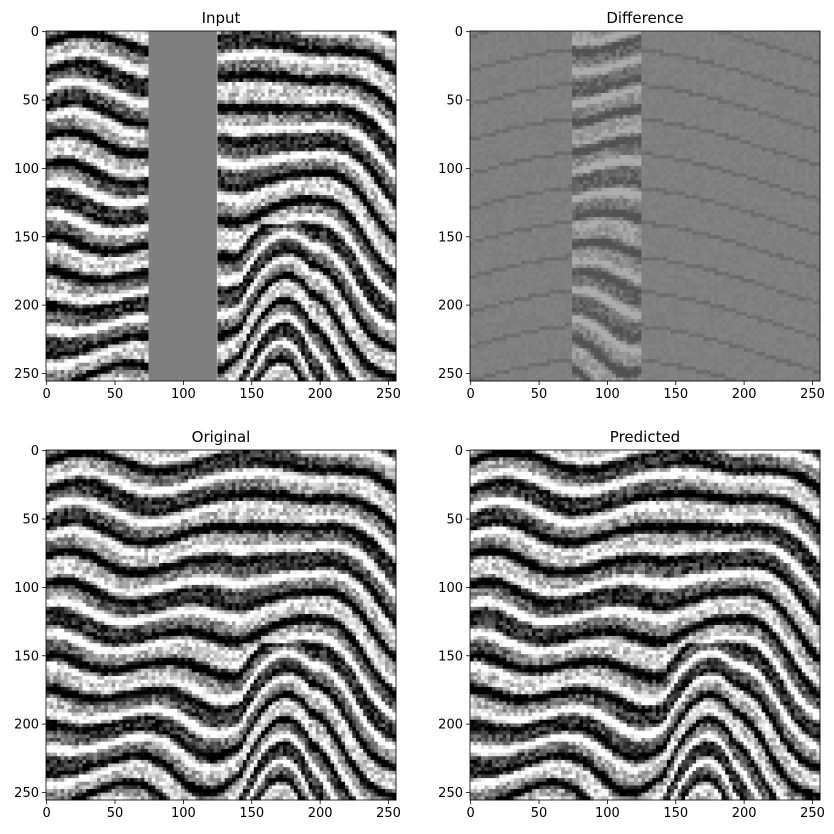 Image resolution: width=834 pixels, height=834 pixels. What do you see at coordinates (644, 18) in the screenshot?
I see `chart-title: Difference` at bounding box center [644, 18].